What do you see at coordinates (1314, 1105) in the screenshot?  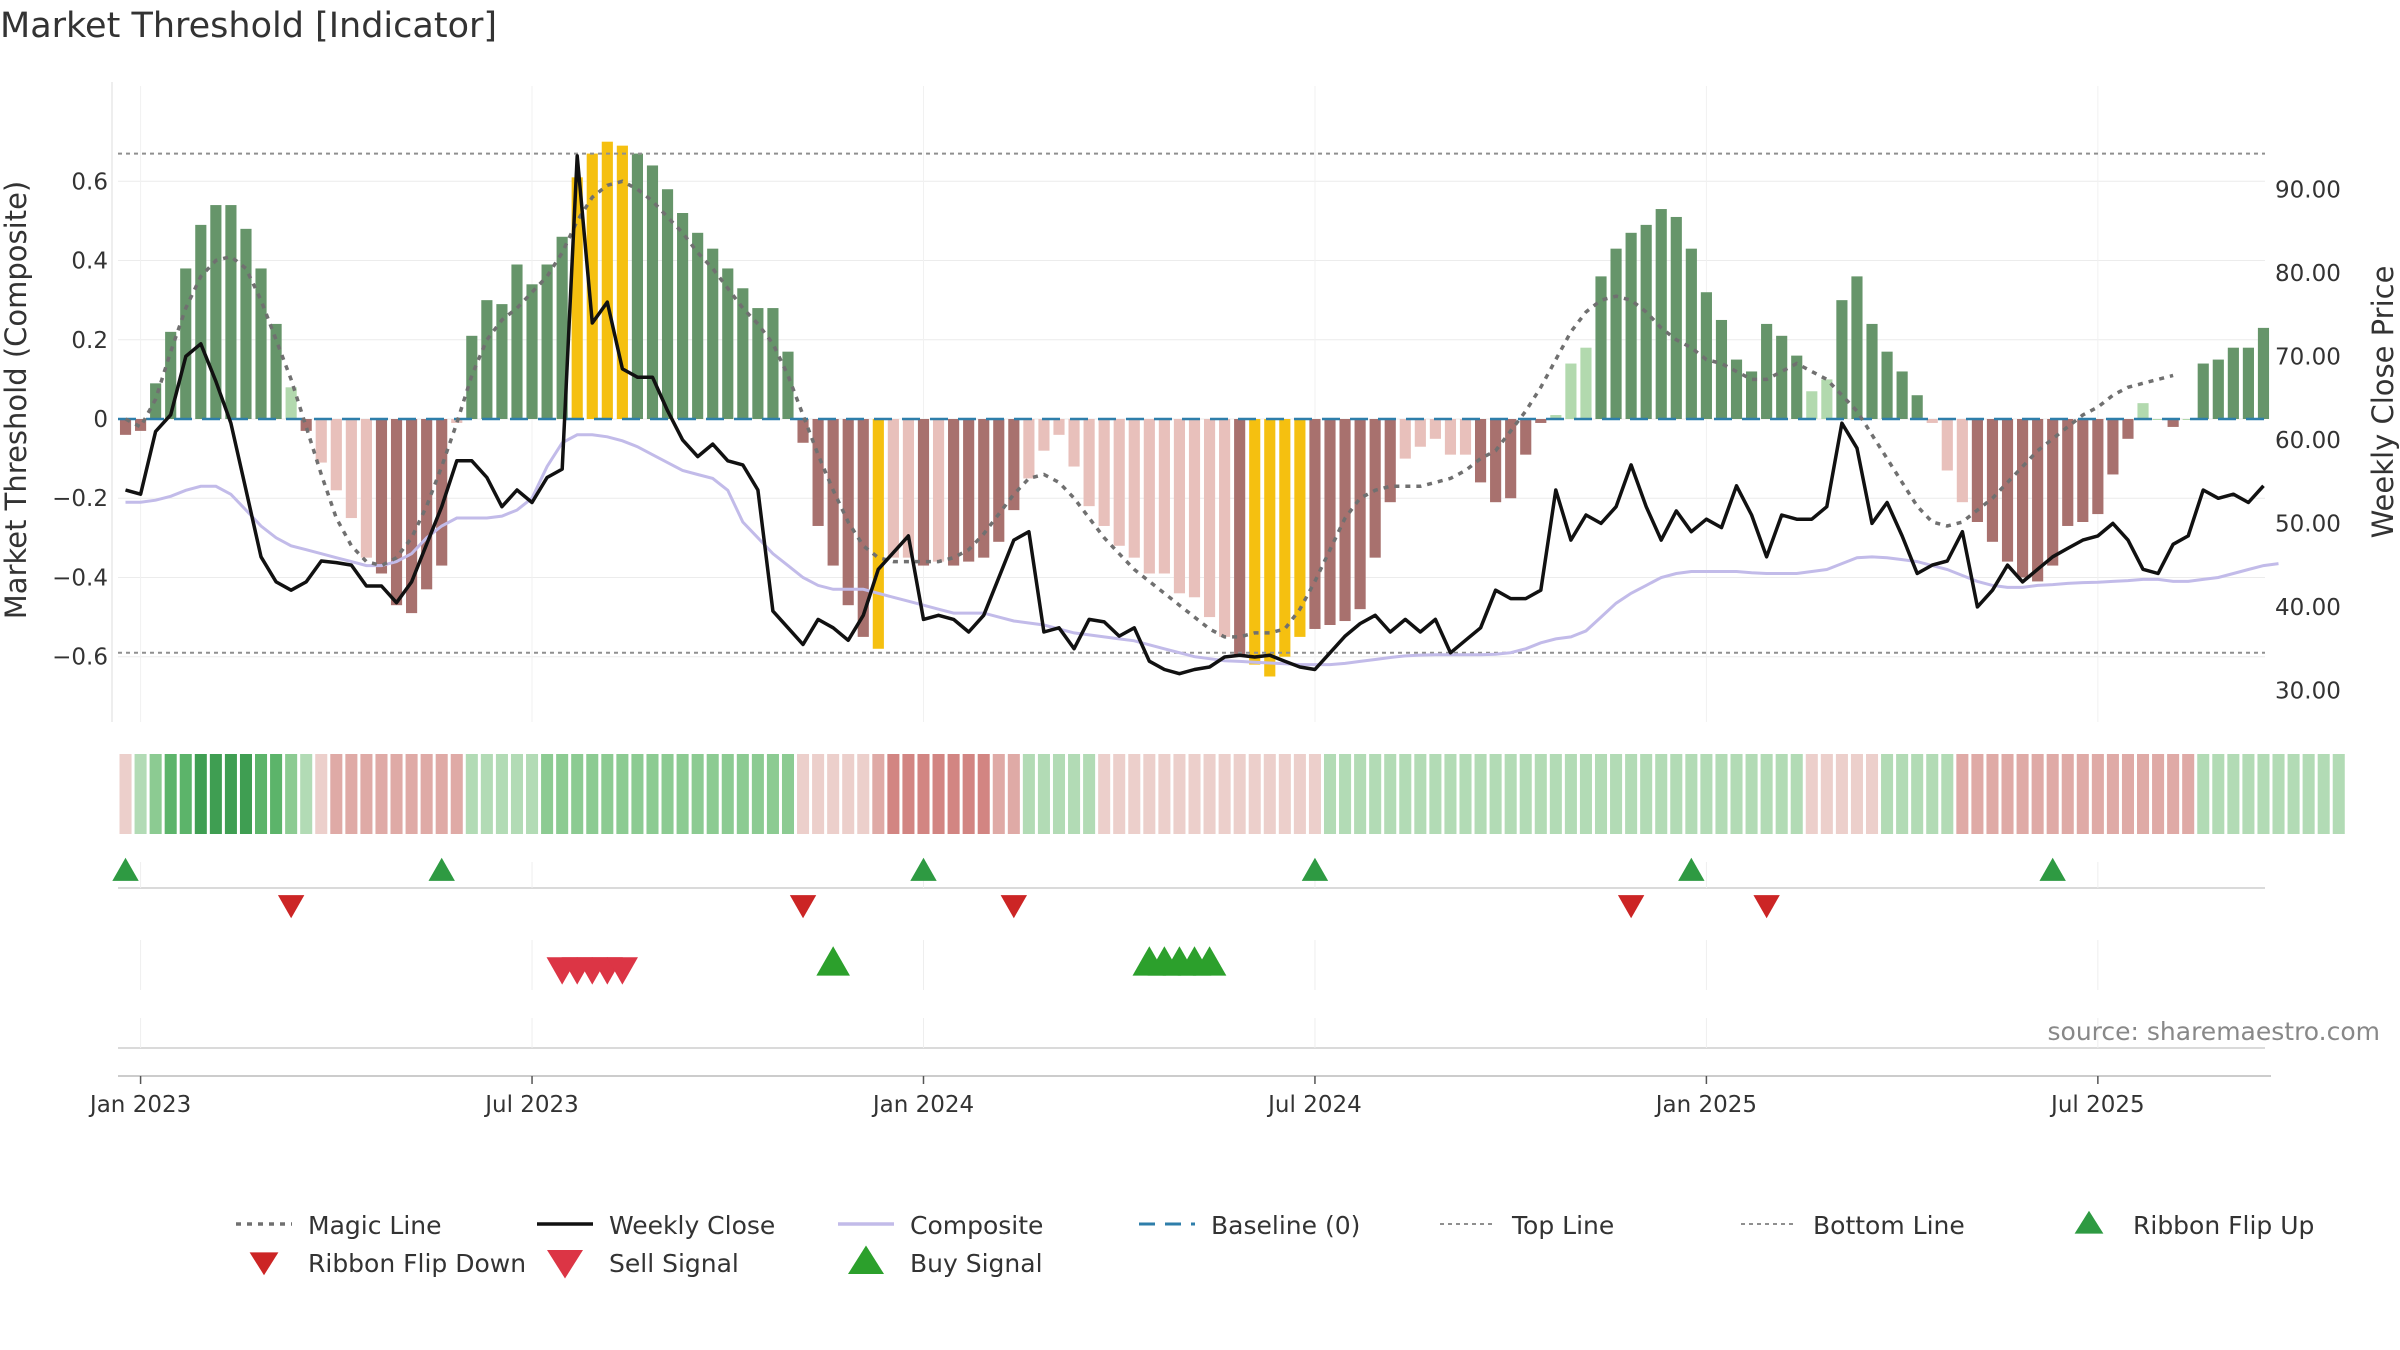 I see `x-tick-label: Jul 2024` at bounding box center [1314, 1105].